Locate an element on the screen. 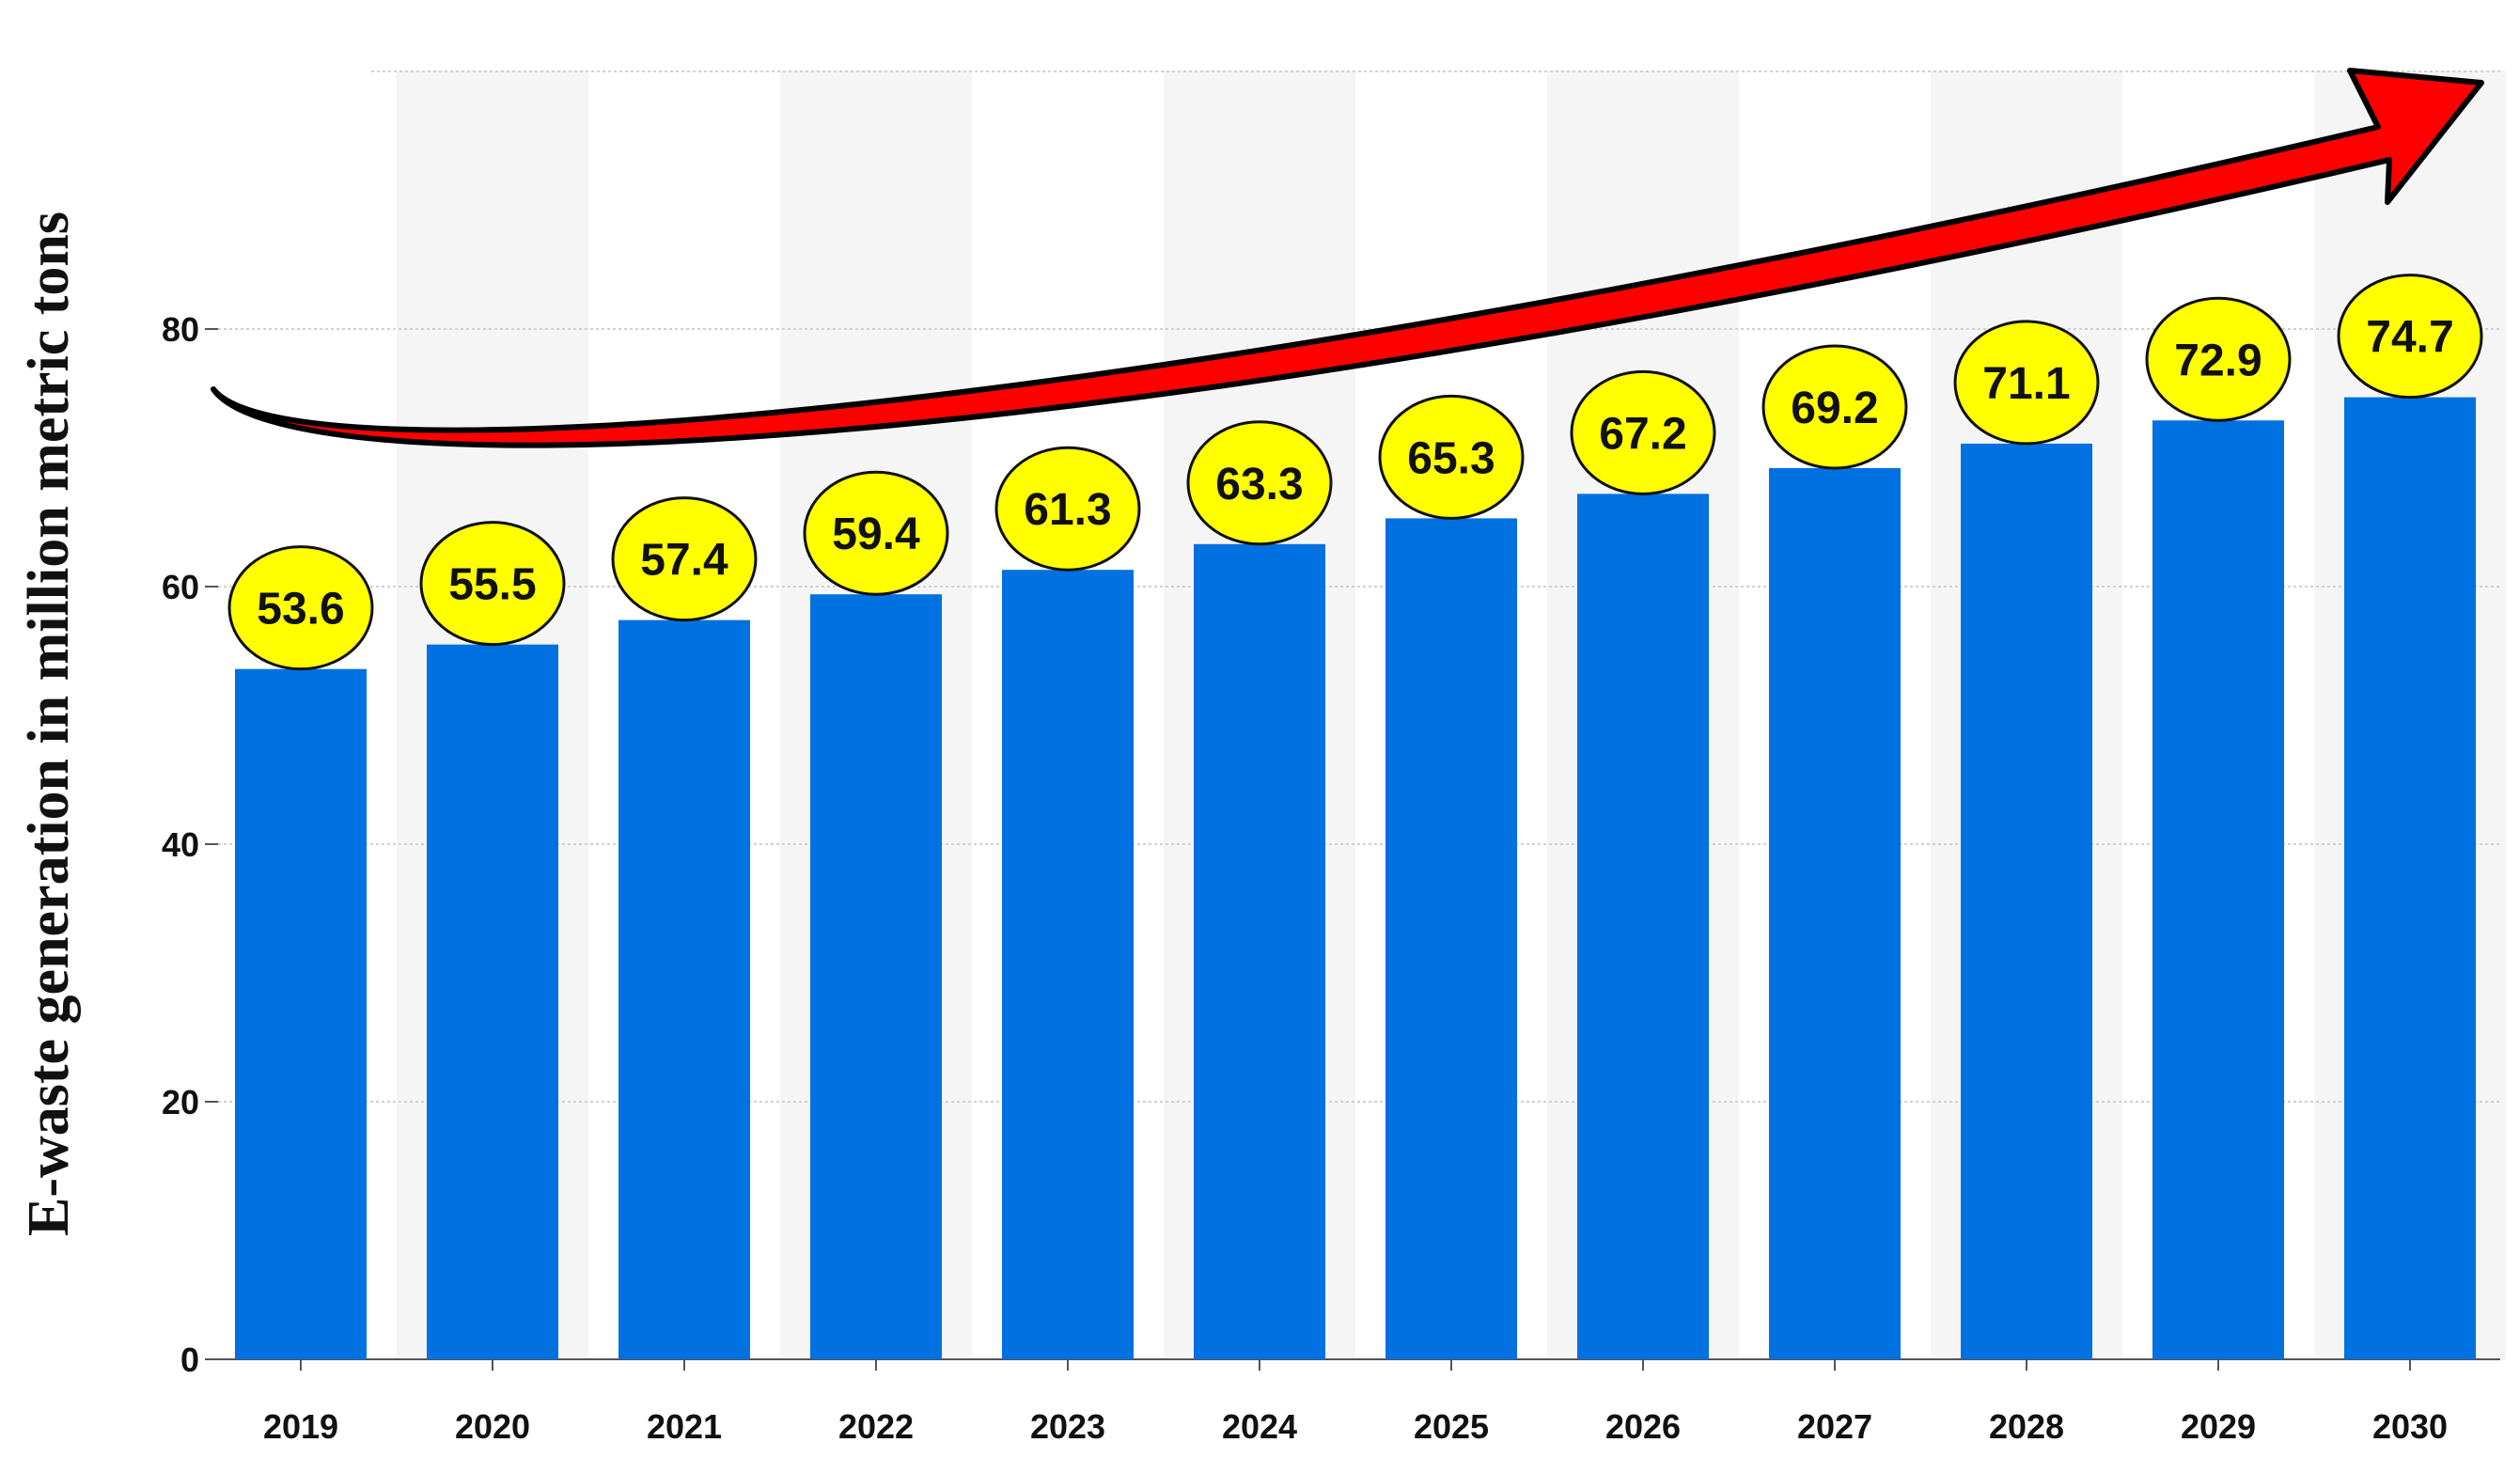 The height and width of the screenshot is (1474, 2520). x-tick-label: 2027 is located at coordinates (1834, 1426).